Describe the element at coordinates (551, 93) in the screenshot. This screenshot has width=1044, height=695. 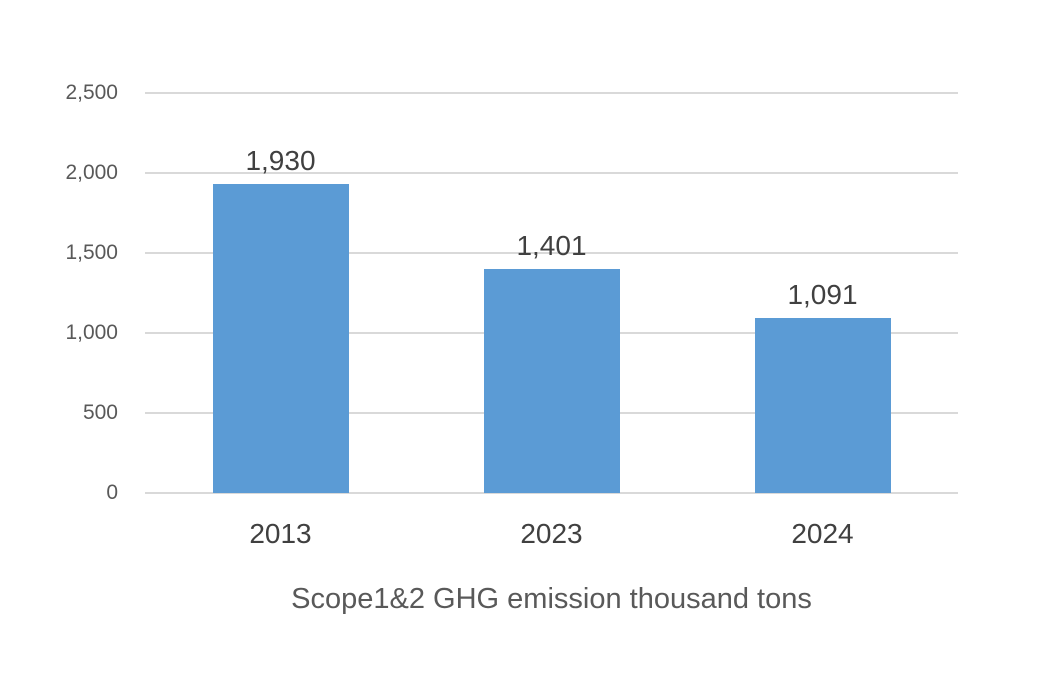
I see `gridline-2,500` at that location.